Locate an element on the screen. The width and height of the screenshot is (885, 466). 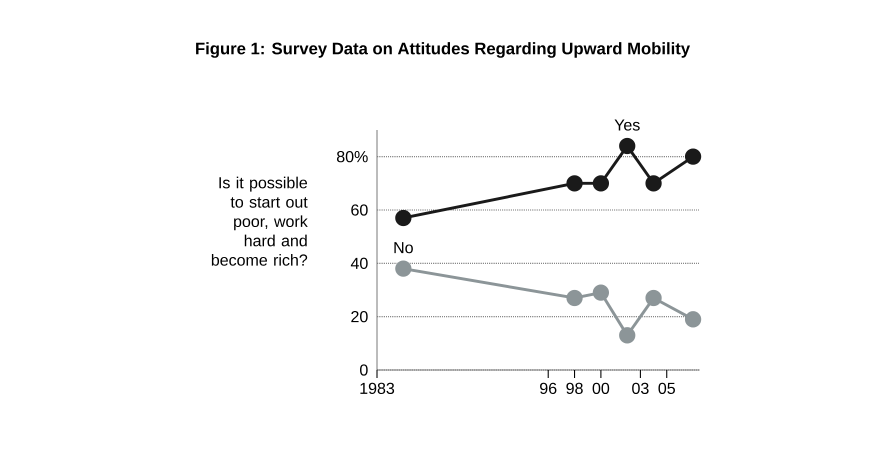
chart-title: Figure 1: Survey Data on Attitudes Regarding Upward Mobility is located at coordinates (443, 50).